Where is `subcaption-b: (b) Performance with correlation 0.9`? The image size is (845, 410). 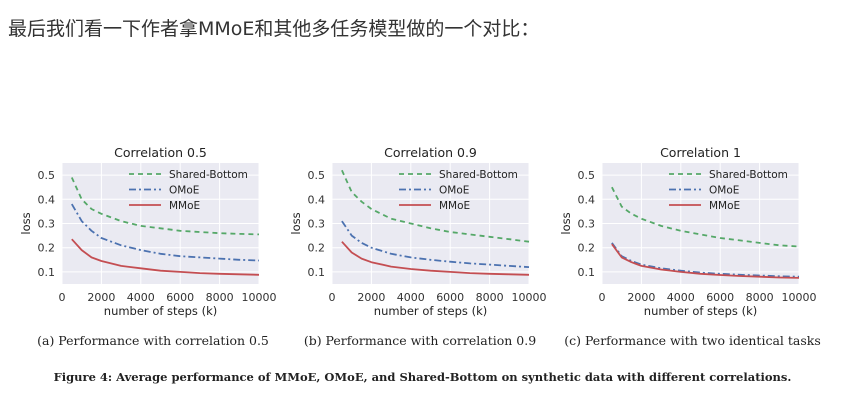 subcaption-b: (b) Performance with correlation 0.9 is located at coordinates (420, 340).